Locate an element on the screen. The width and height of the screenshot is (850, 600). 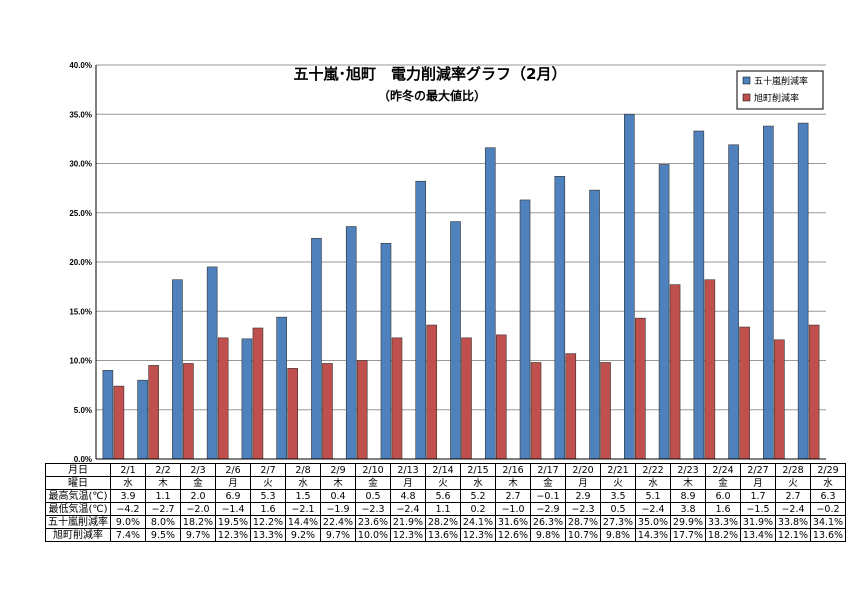
table-cell: −1.0 is located at coordinates (513, 509).